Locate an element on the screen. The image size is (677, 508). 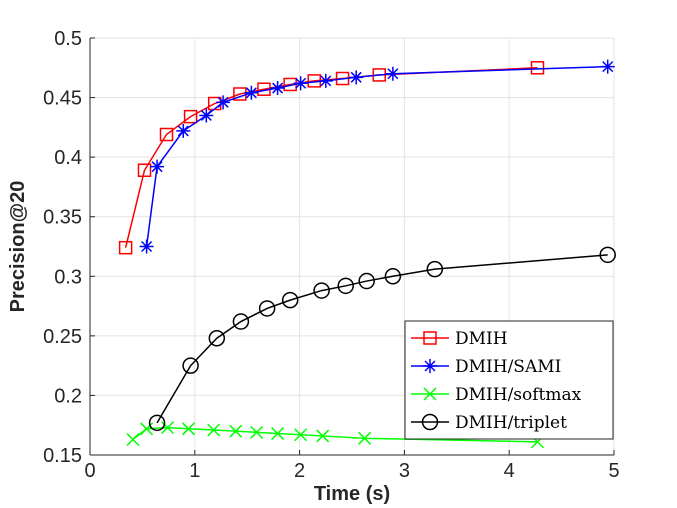
legend-box is located at coordinates (509, 380).